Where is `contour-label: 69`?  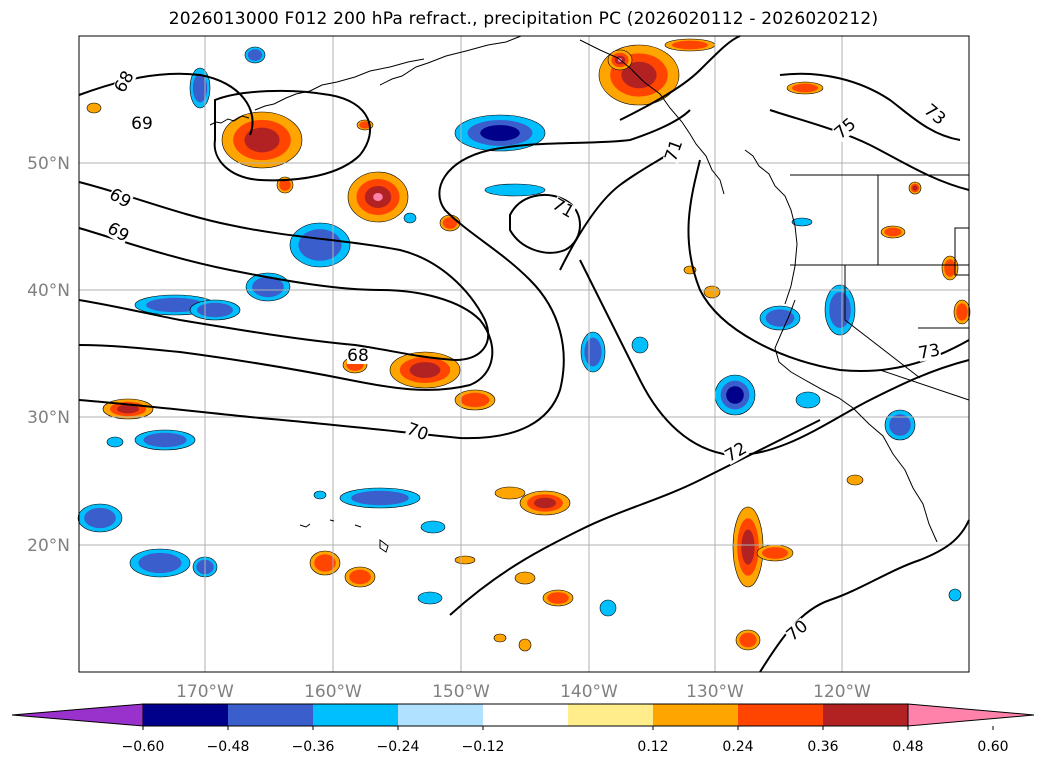 contour-label: 69 is located at coordinates (142, 124).